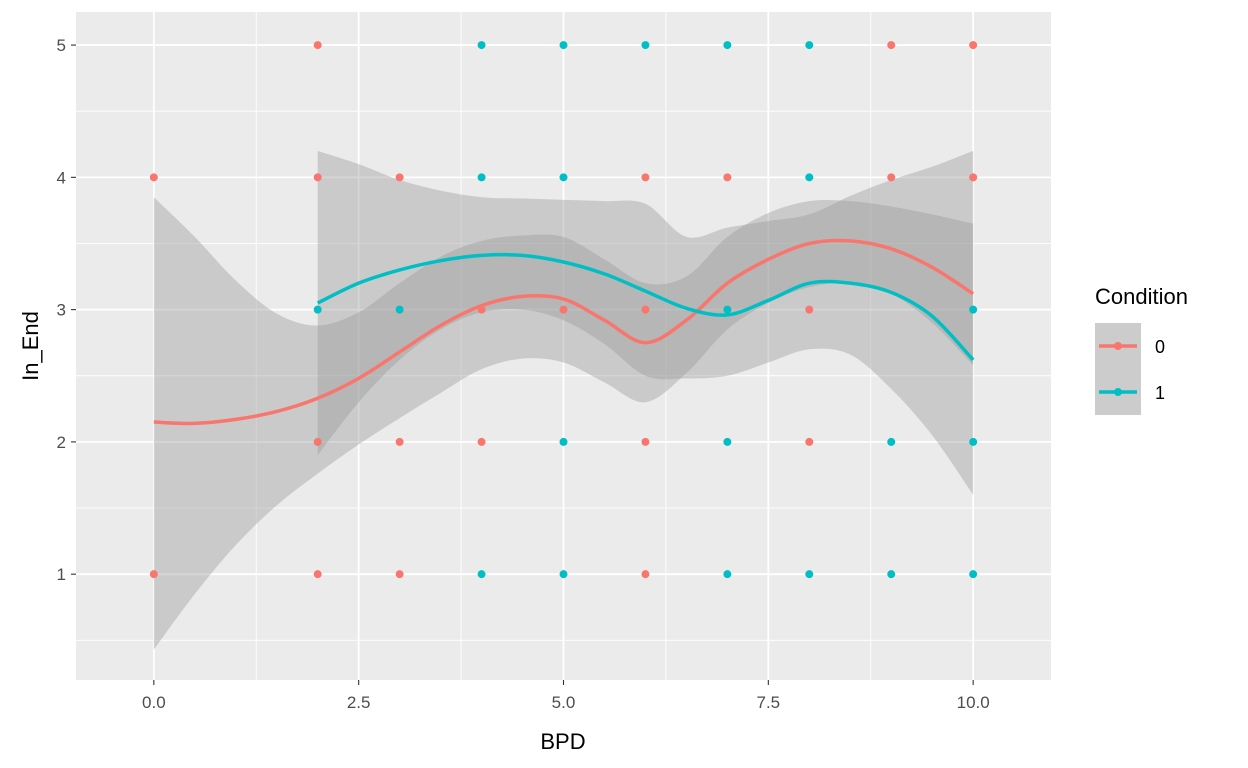  What do you see at coordinates (769, 702) in the screenshot?
I see `x-tick-label: 7.5` at bounding box center [769, 702].